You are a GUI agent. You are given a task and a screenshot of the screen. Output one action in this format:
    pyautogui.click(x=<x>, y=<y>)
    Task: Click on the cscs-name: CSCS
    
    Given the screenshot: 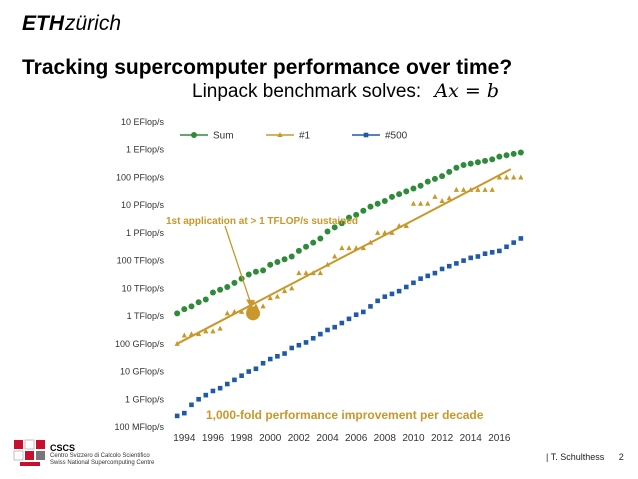 What is the action you would take?
    pyautogui.click(x=63, y=448)
    